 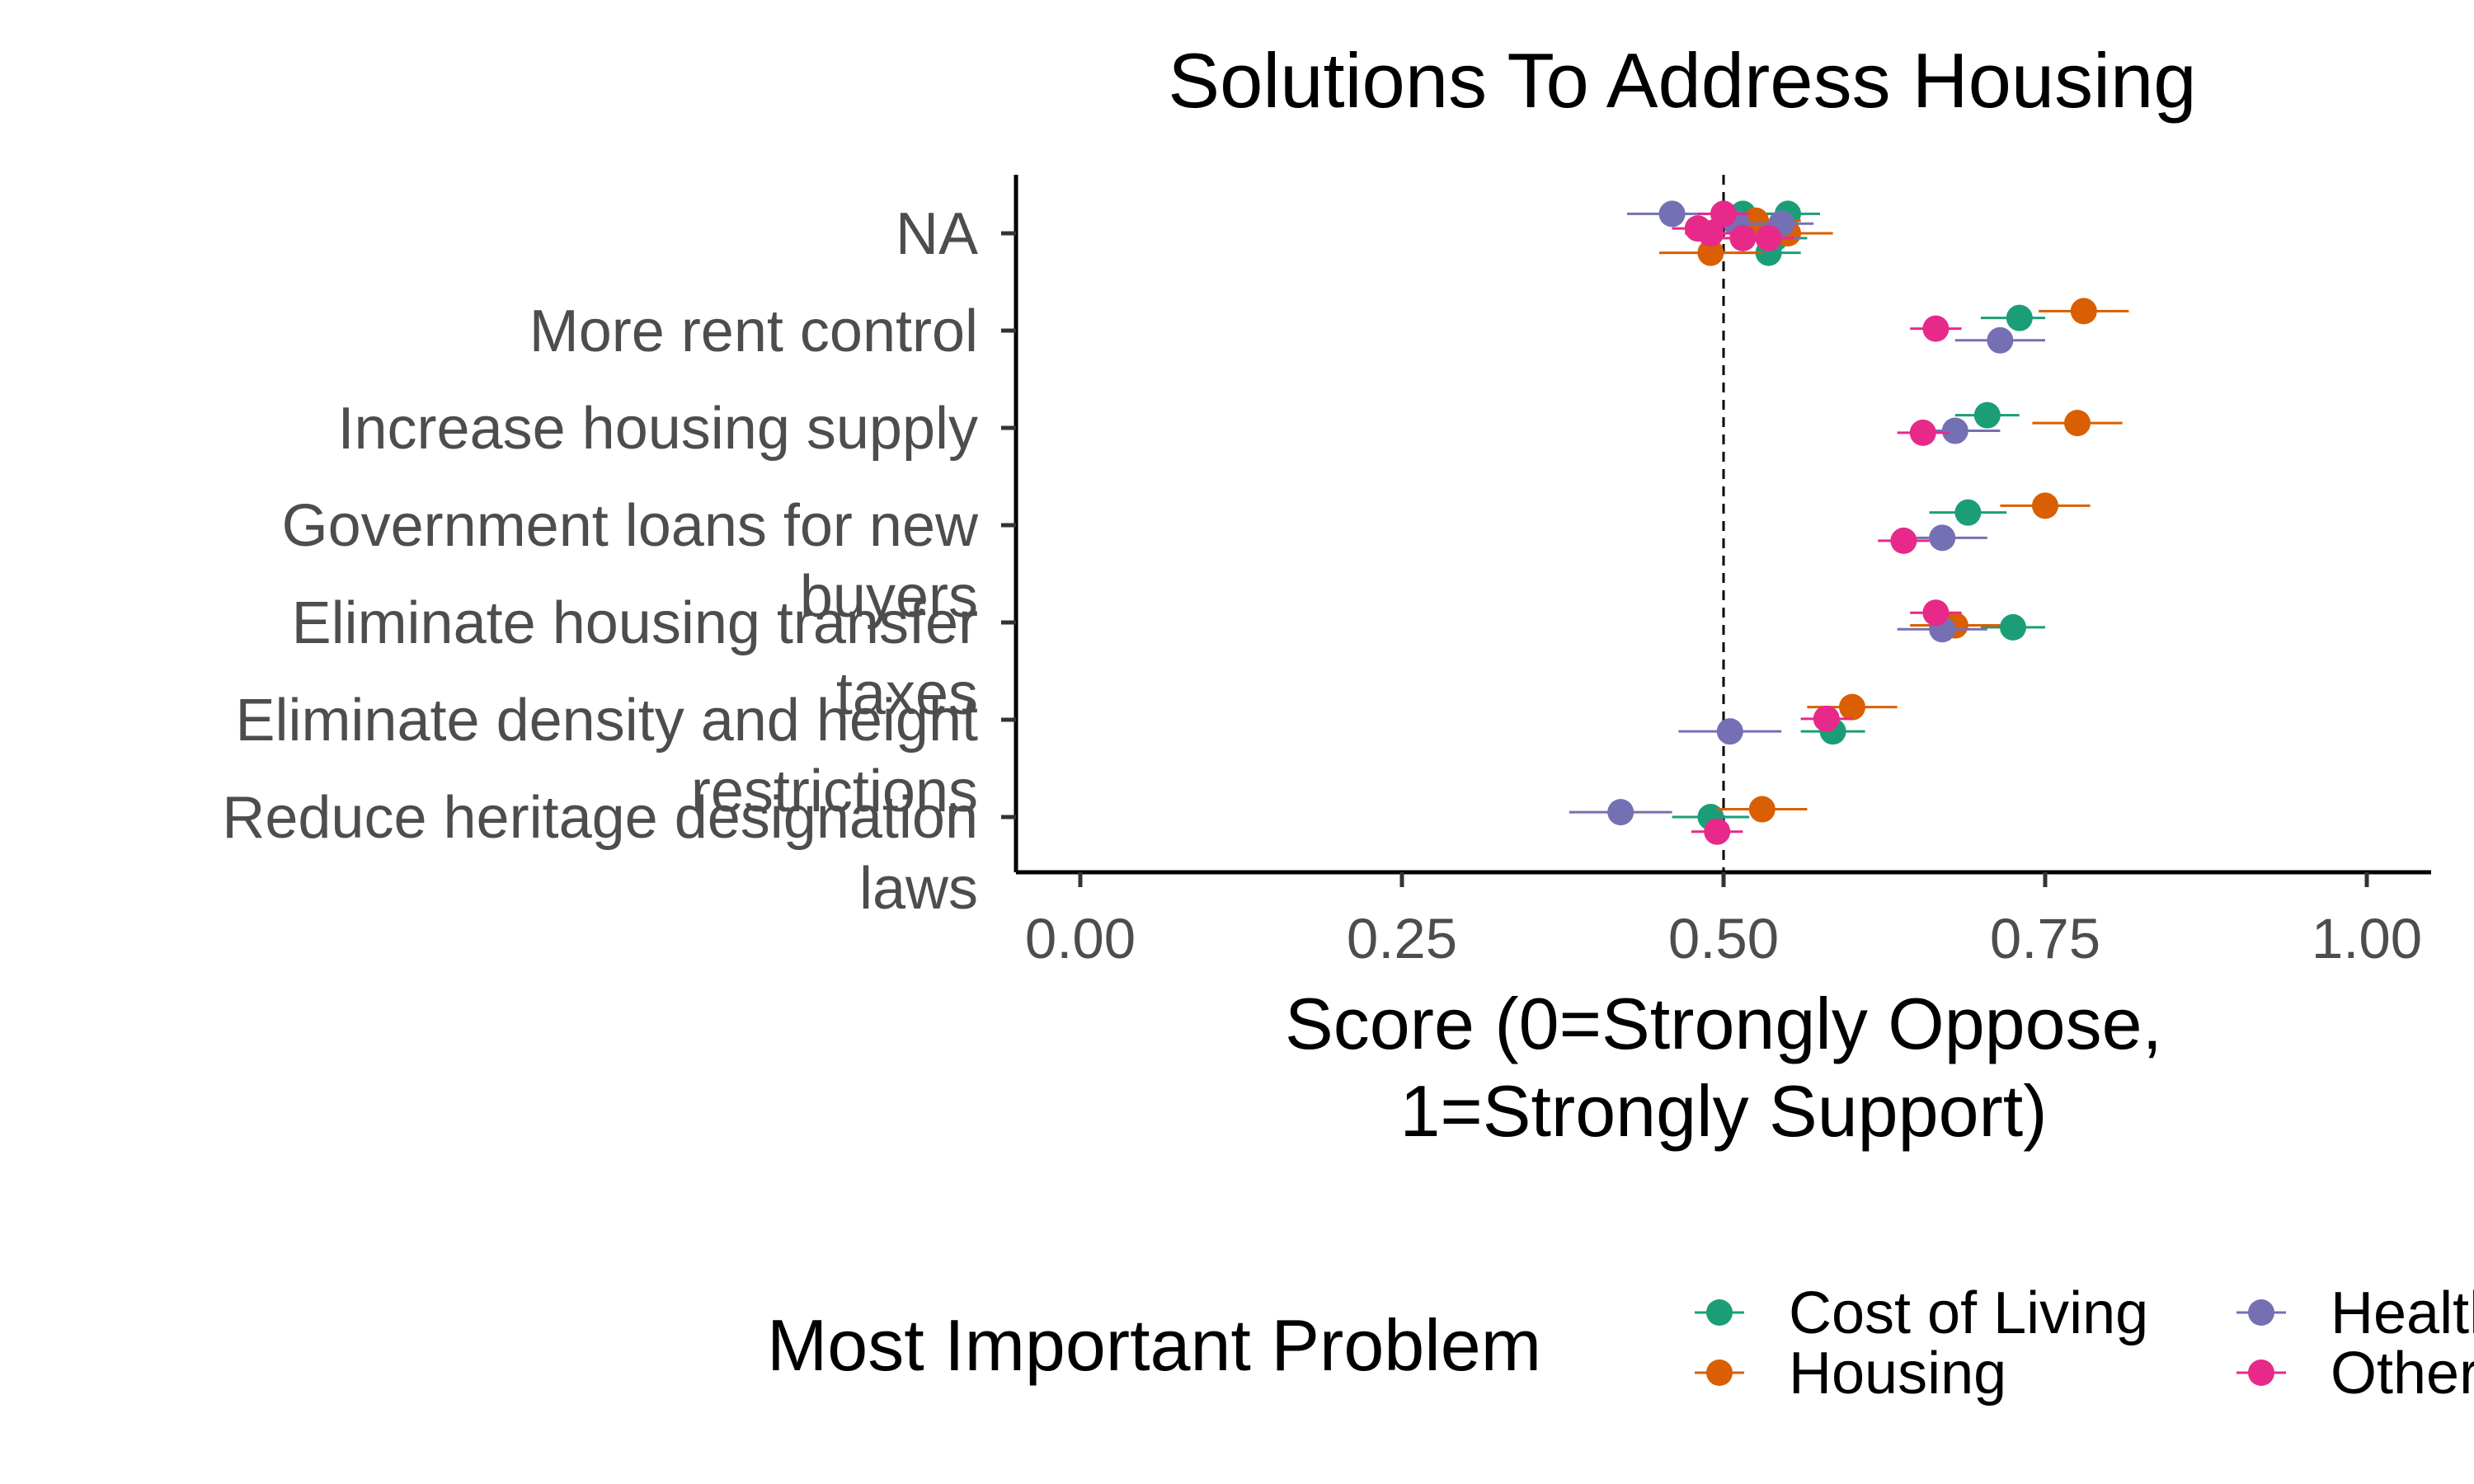 What do you see at coordinates (658, 429) in the screenshot?
I see `category-label: Increase housing supply` at bounding box center [658, 429].